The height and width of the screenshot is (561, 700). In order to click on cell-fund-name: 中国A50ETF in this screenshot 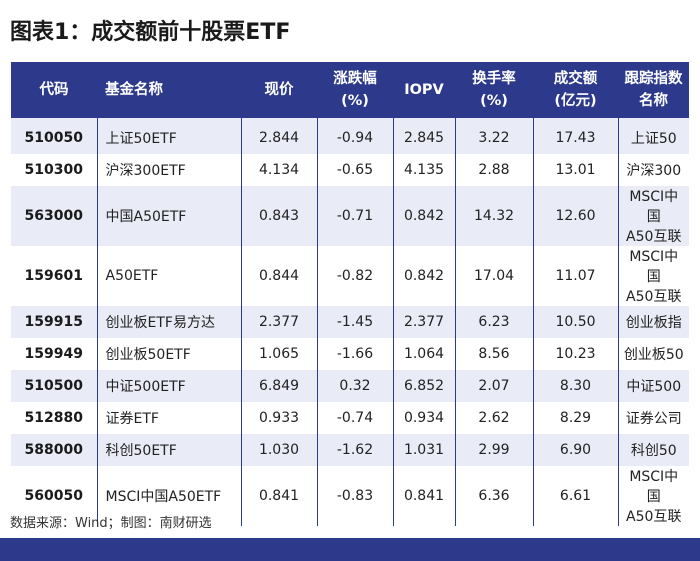, I will do `click(168, 216)`.